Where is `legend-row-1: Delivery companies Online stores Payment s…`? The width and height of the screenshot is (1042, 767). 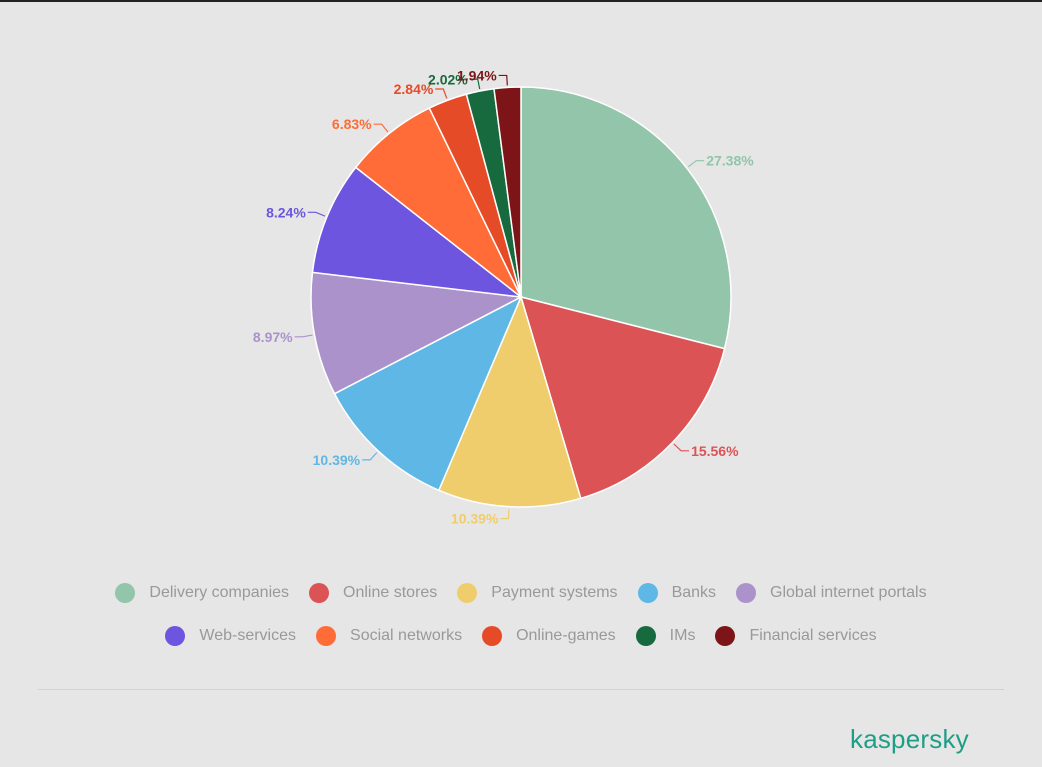 legend-row-1: Delivery companies Online stores Payment s… is located at coordinates (521, 593).